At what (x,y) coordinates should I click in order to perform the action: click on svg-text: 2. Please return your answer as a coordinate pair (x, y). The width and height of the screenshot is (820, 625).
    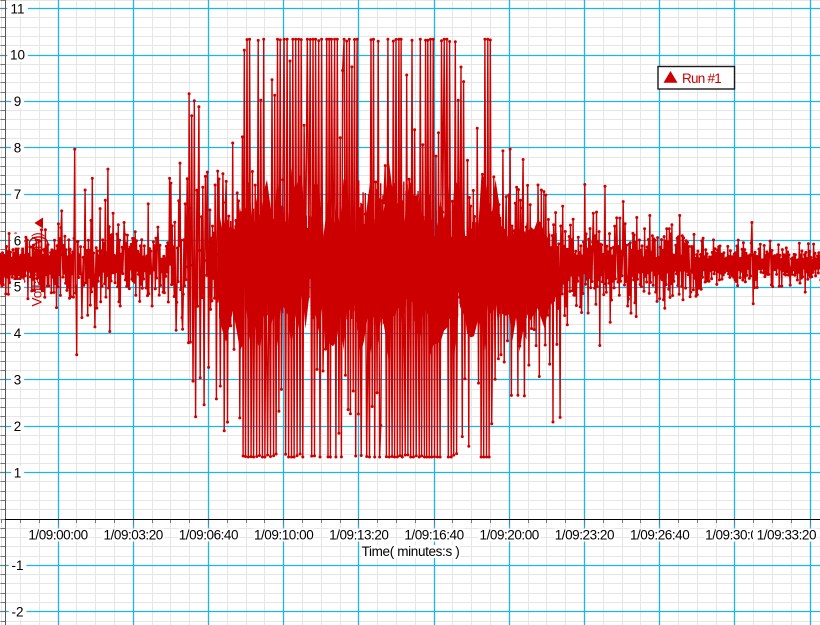
    Looking at the image, I should click on (18, 426).